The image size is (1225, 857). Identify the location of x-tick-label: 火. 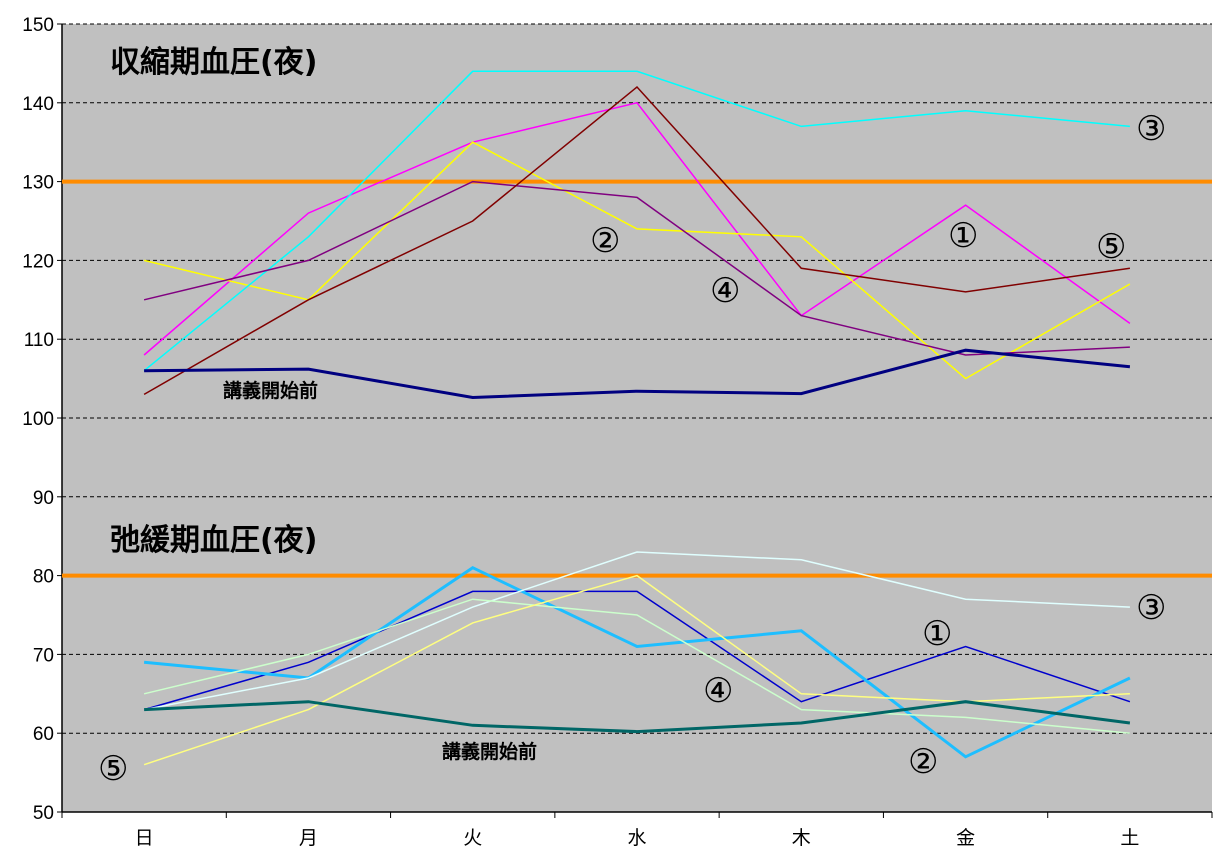
(472, 838).